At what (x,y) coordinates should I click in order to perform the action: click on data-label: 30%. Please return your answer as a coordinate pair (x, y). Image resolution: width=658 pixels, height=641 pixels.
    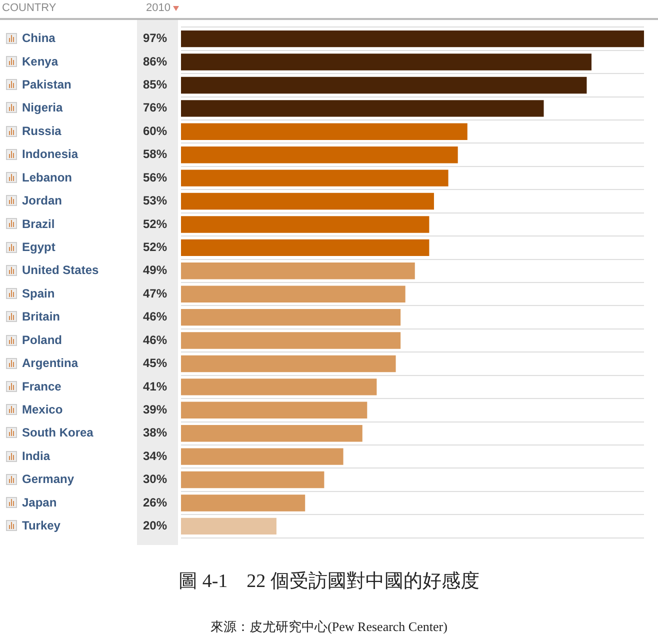
    Looking at the image, I should click on (155, 479).